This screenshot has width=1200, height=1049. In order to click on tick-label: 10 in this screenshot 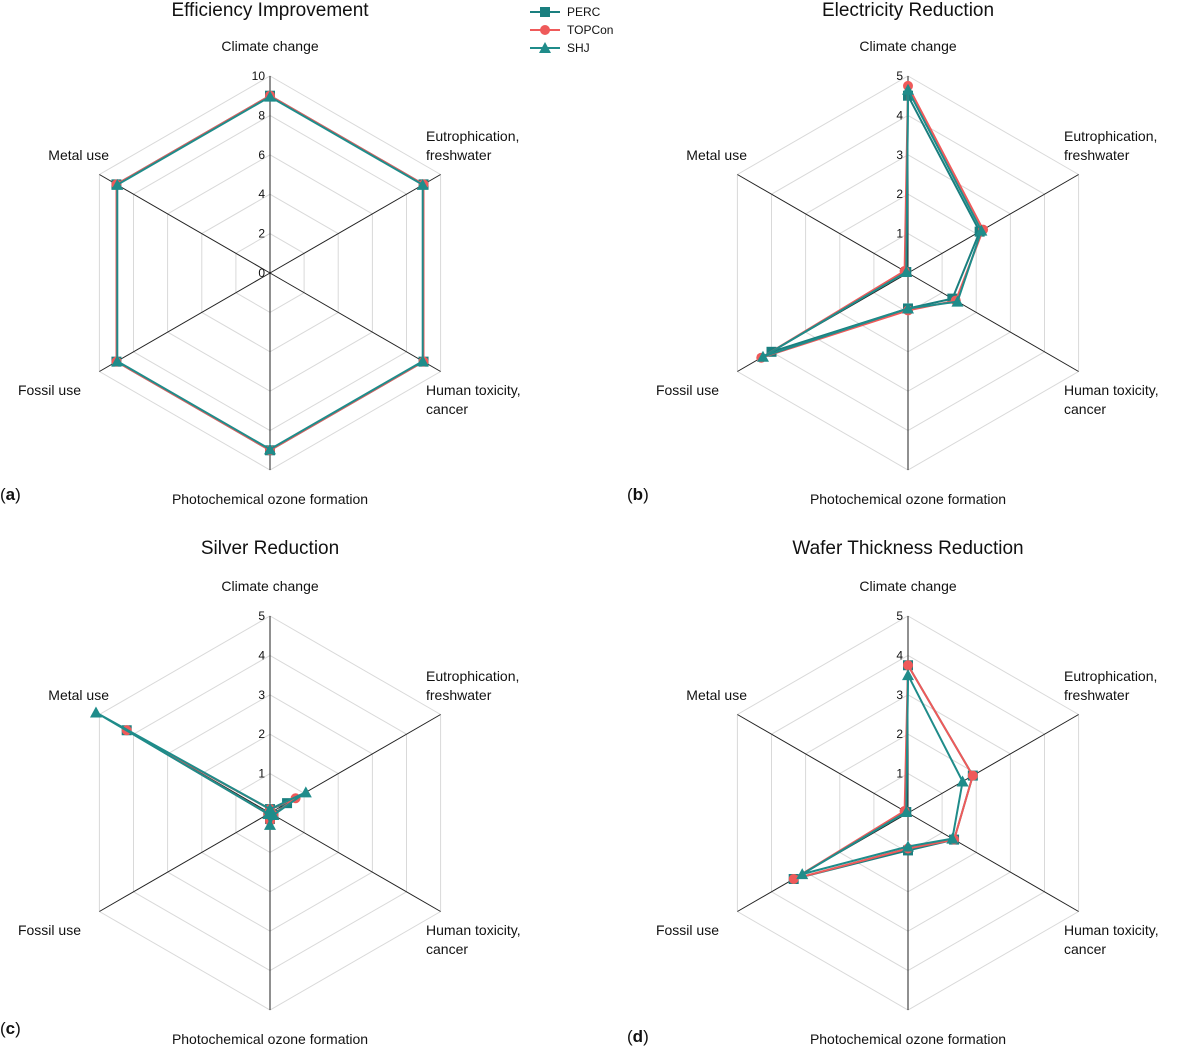, I will do `click(259, 76)`.